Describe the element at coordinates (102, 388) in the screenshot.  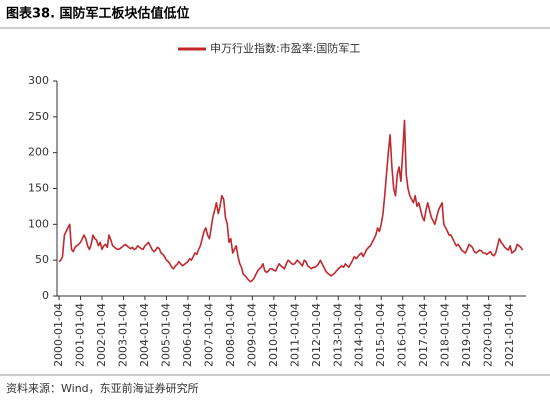
I see `source: 资料来源：Wind，东亚前海证券研究所` at that location.